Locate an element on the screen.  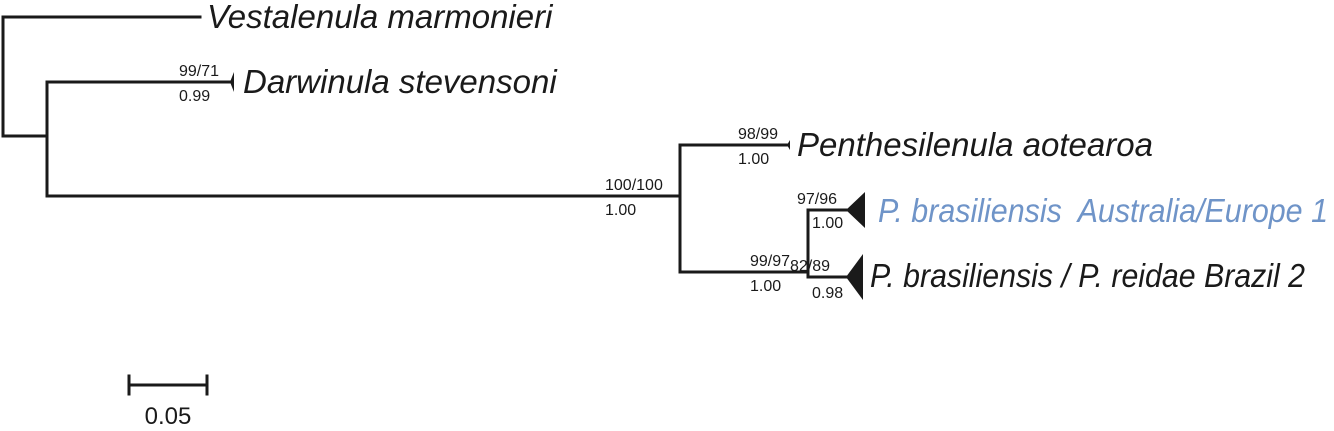
taxon-label-pbras-brazil: P. brasiliensis / P. reidae Brazil 2 is located at coordinates (1087, 275).